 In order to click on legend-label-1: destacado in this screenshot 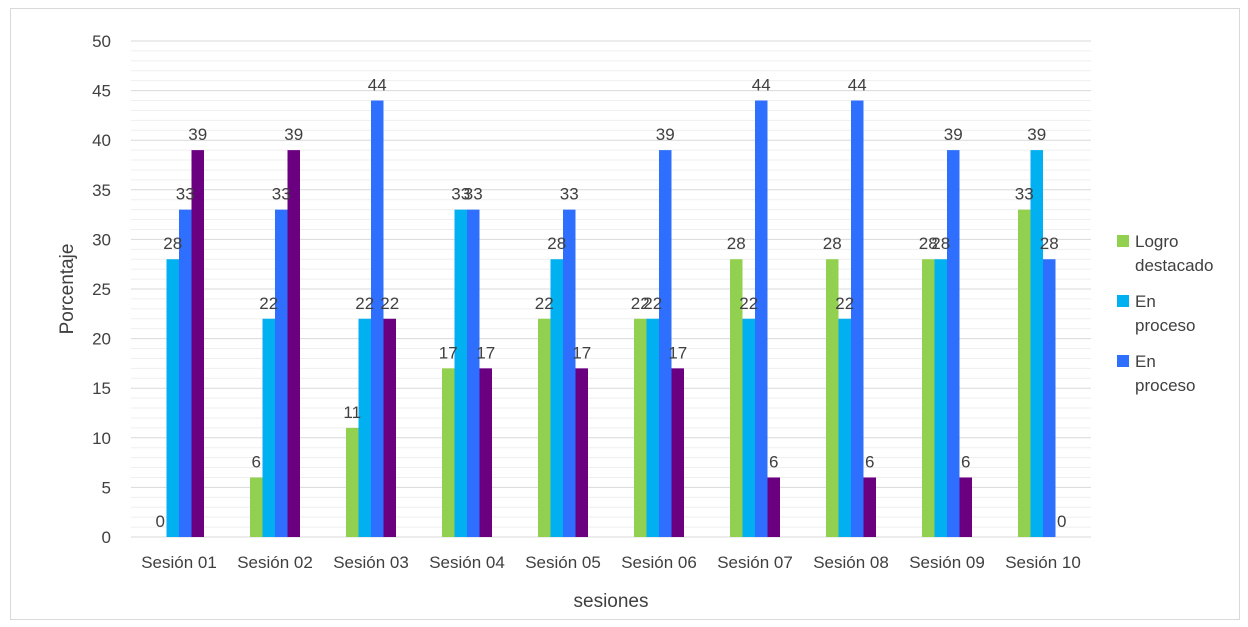, I will do `click(1174, 265)`.